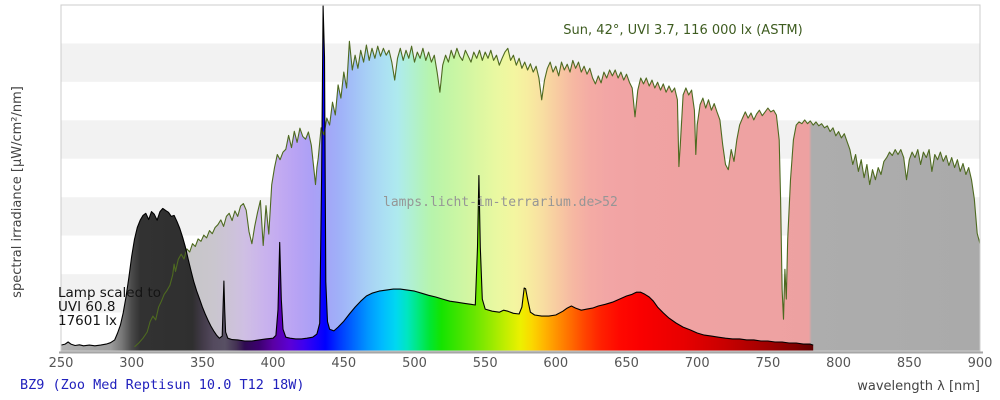 This screenshot has width=1000, height=400. Describe the element at coordinates (273, 363) in the screenshot. I see `x-tick-label: 400` at that location.